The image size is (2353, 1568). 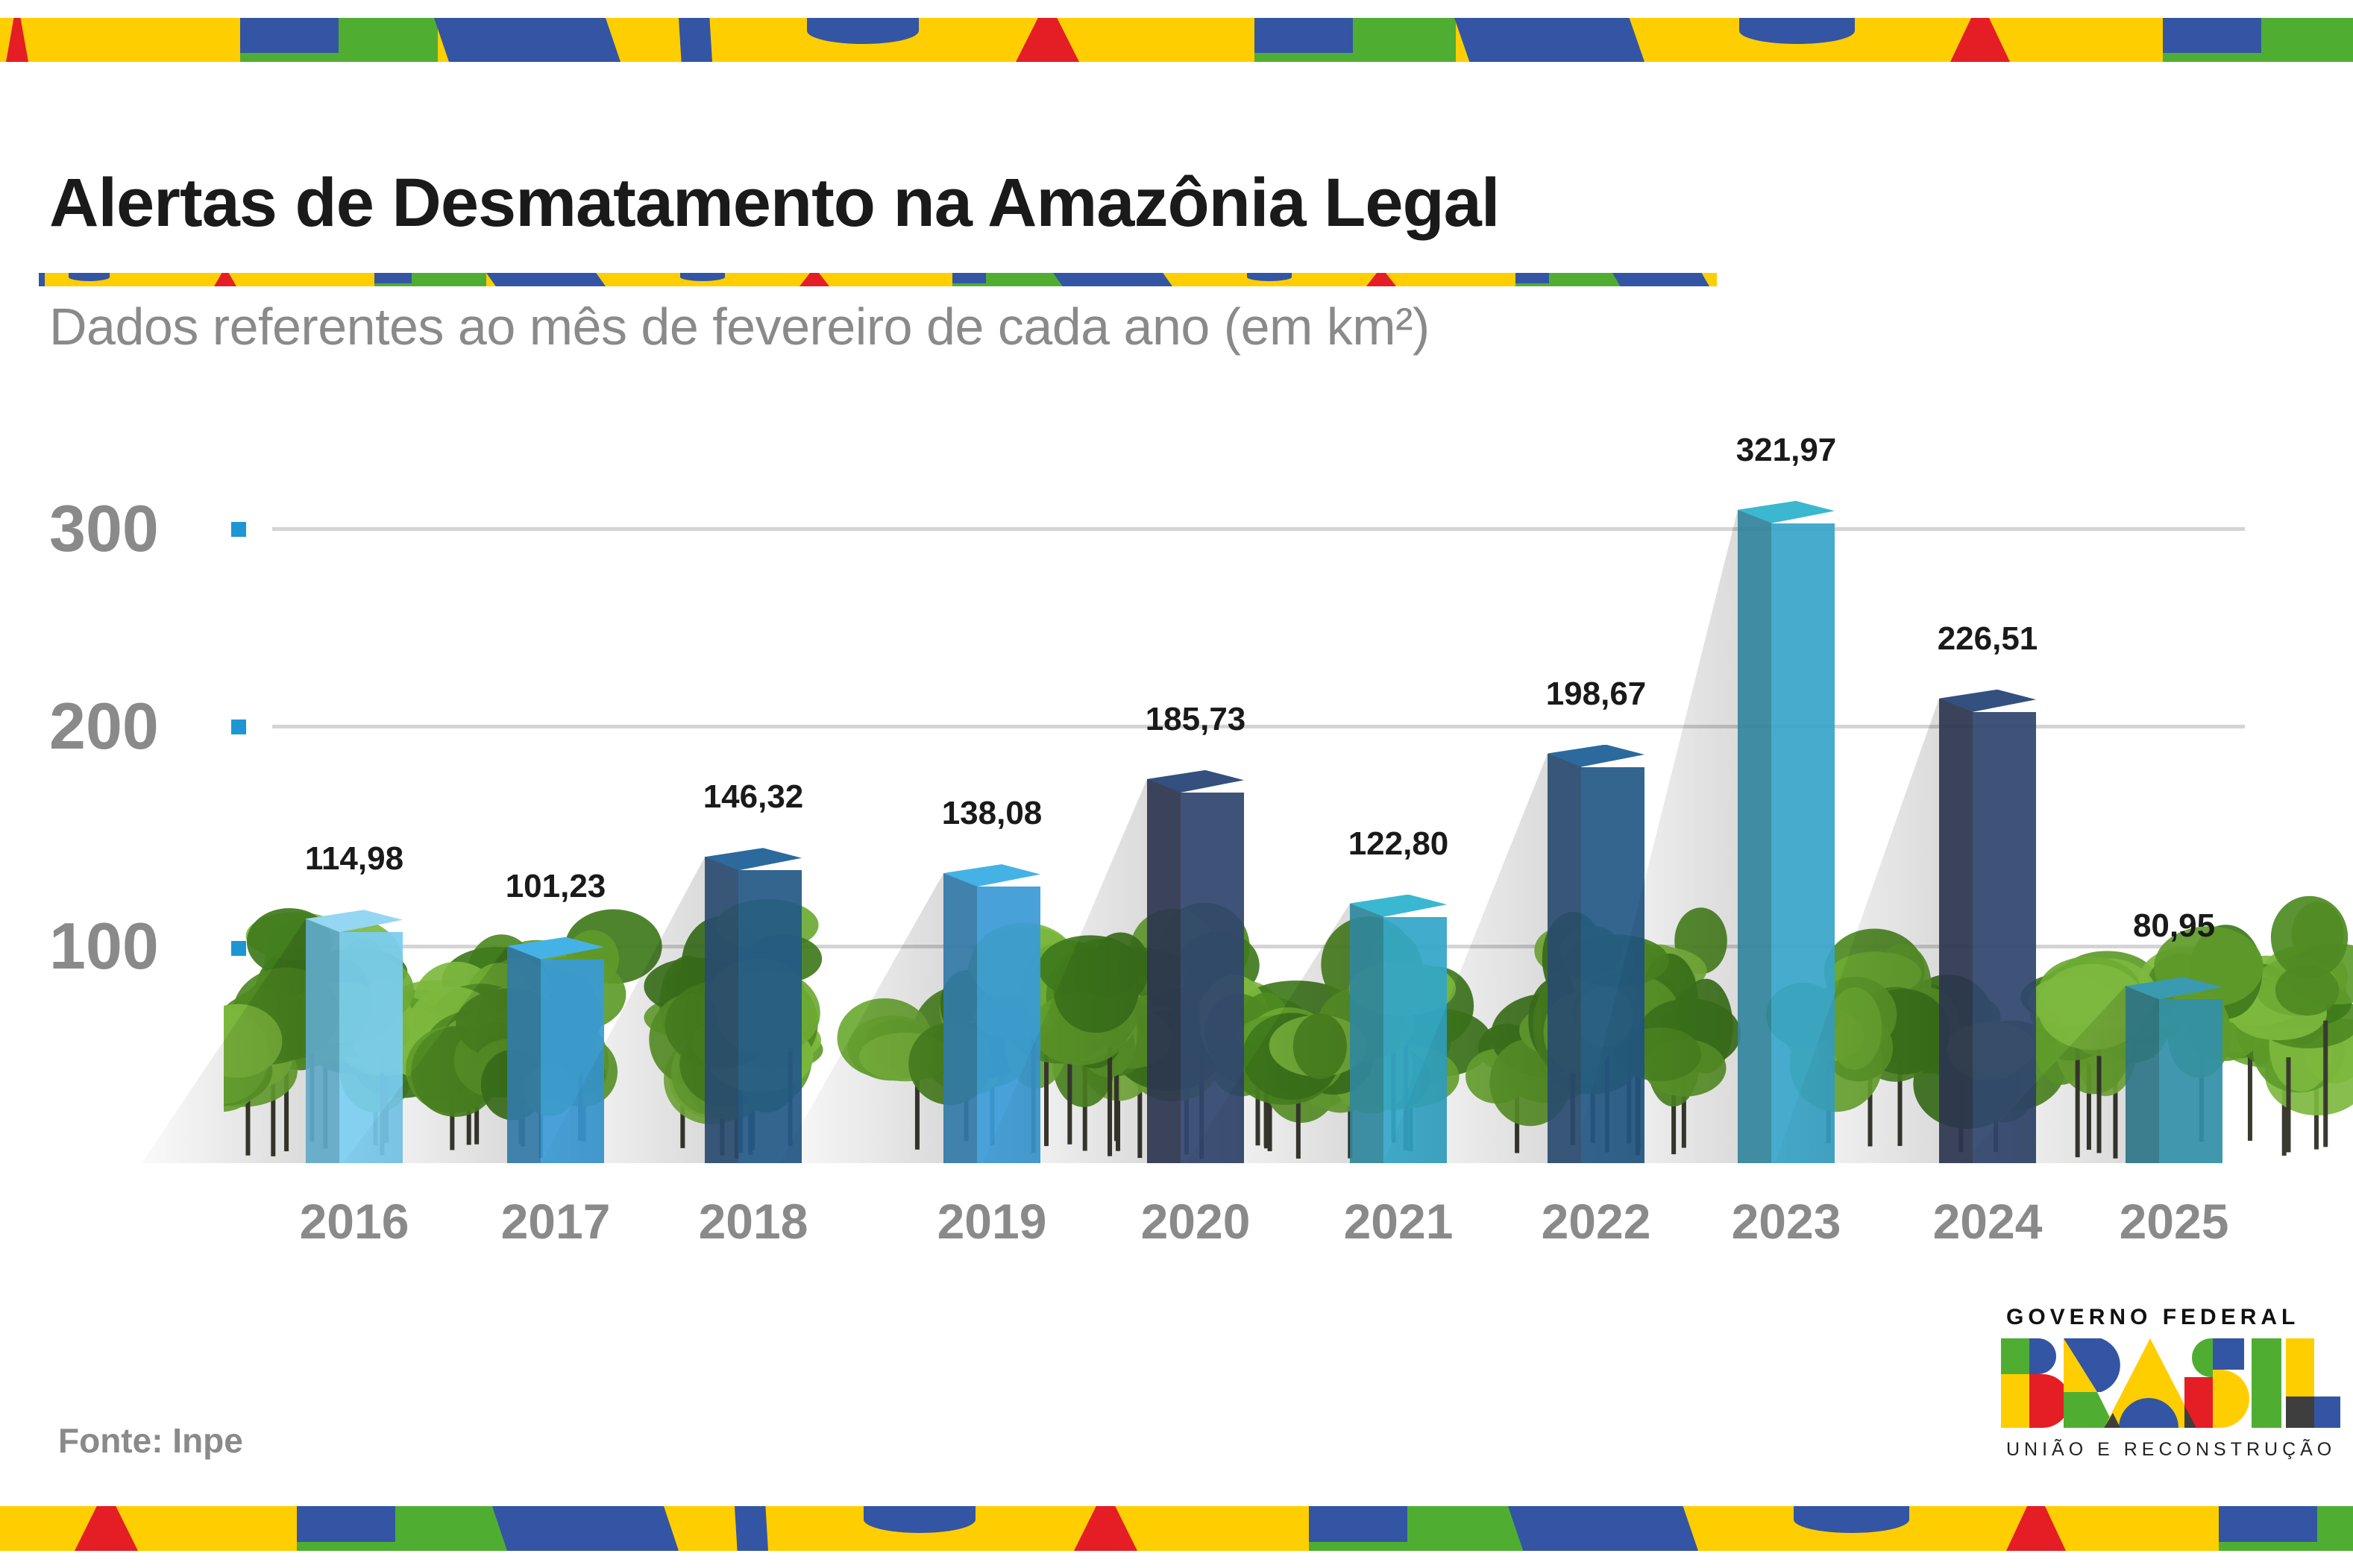 I want to click on governo-federal-logo: GOVERNO FEDERAL UNIÃO E RECONSTRUÇÃO, so click(x=2155, y=1383).